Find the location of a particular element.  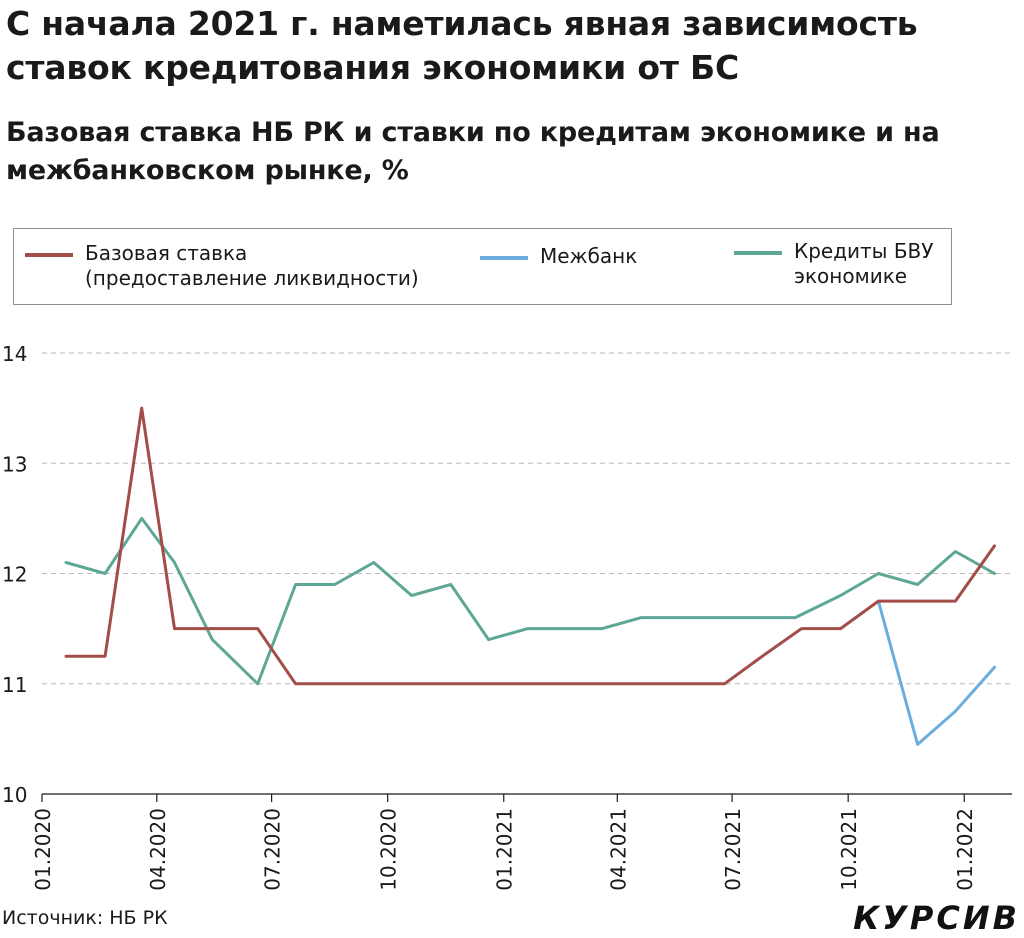

x-tick-label: 10.2020 is located at coordinates (389, 849).